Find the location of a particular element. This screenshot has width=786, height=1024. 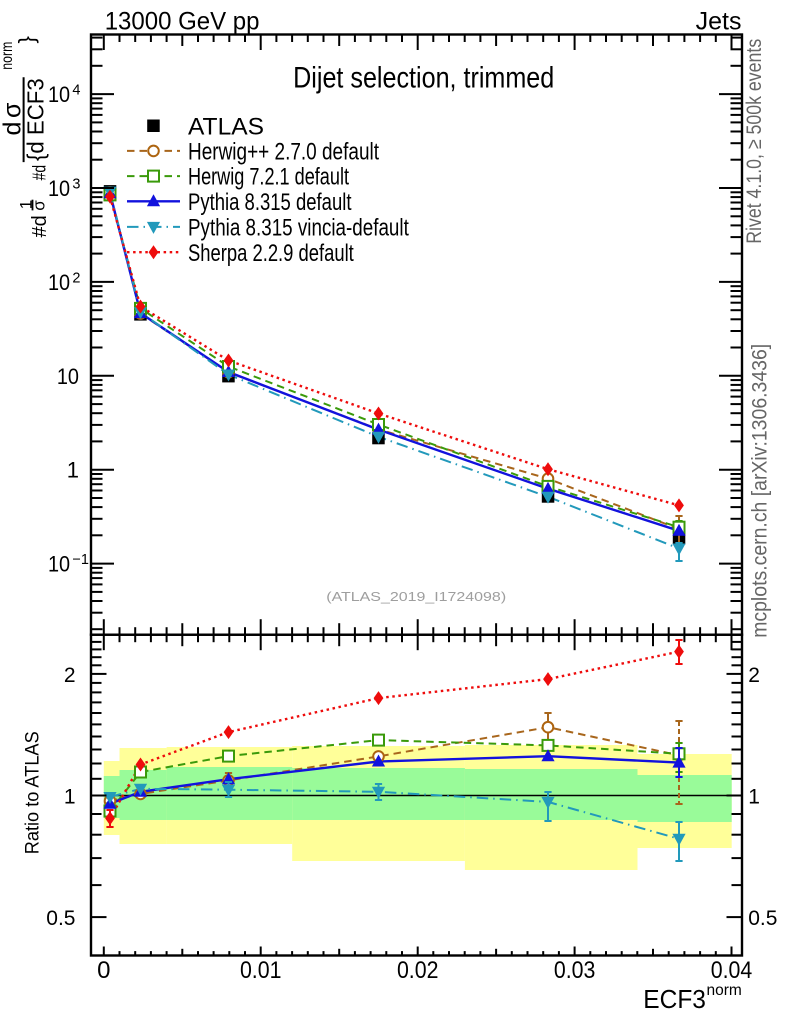

svg-text: Rivet 4.1.0, ≥ 500k events is located at coordinates (754, 141).